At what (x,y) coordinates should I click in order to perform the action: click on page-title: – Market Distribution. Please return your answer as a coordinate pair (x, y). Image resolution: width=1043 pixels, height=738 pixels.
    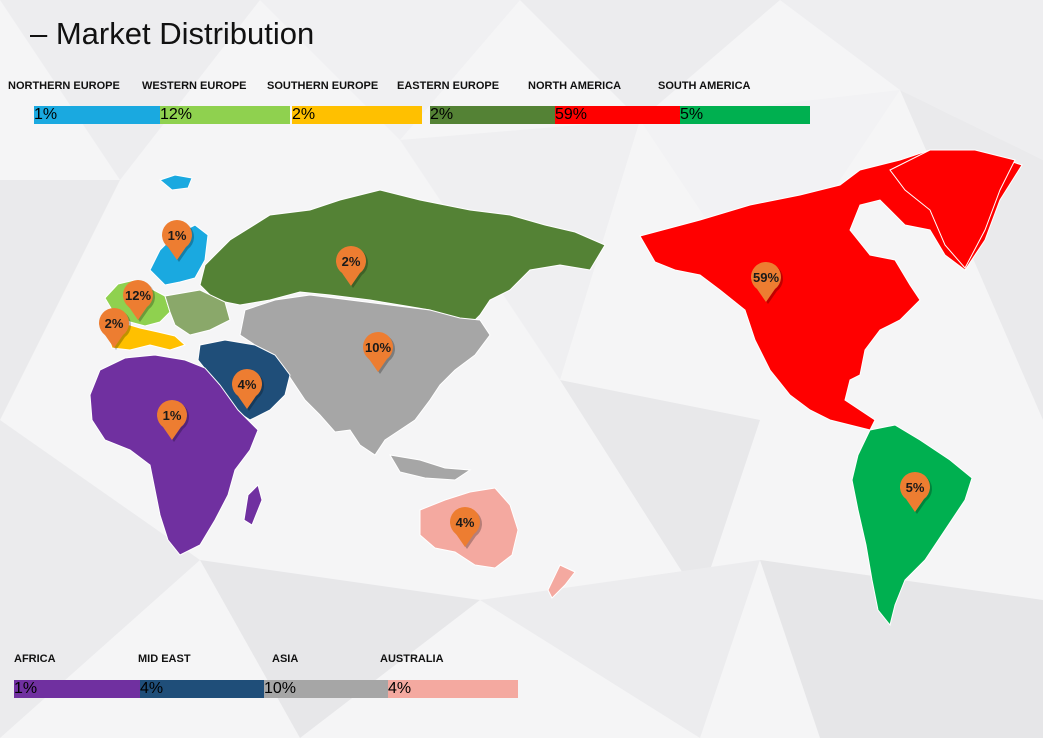
    Looking at the image, I should click on (172, 33).